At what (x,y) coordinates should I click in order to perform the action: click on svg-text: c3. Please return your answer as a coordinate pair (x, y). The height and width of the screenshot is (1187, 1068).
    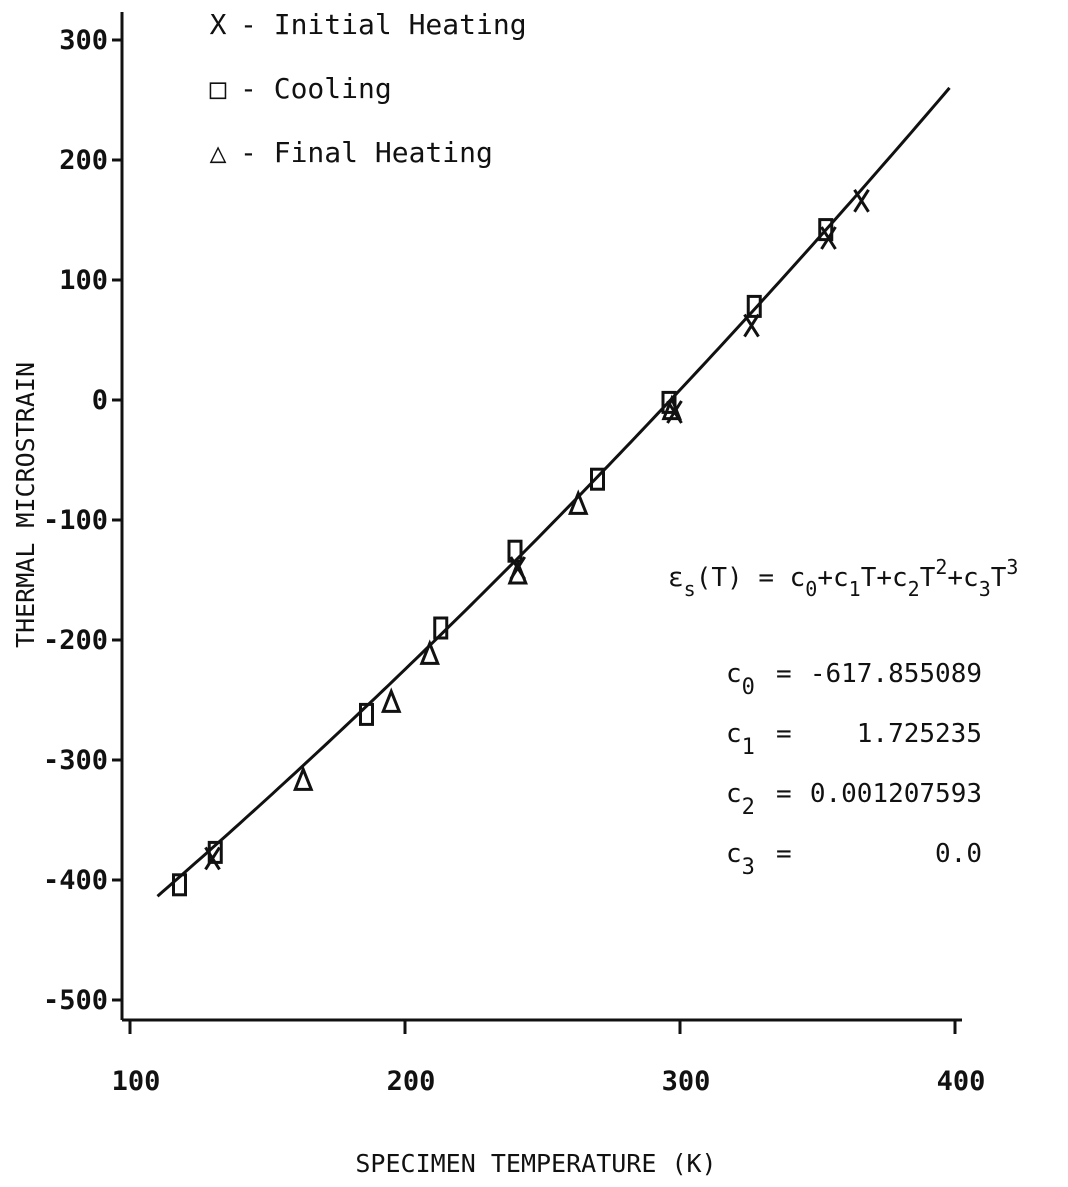
    Looking at the image, I should click on (740, 859).